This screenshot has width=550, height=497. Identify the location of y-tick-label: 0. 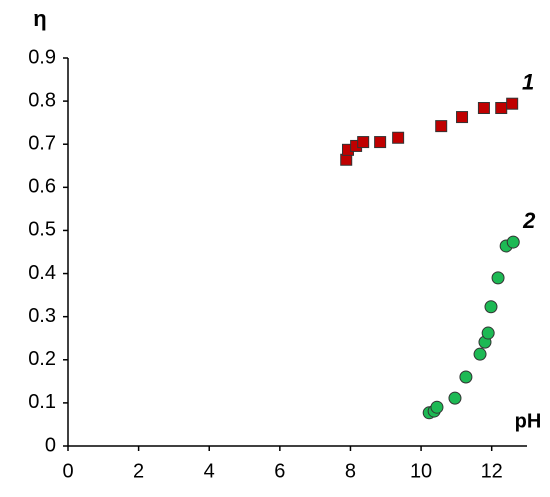
(50, 445).